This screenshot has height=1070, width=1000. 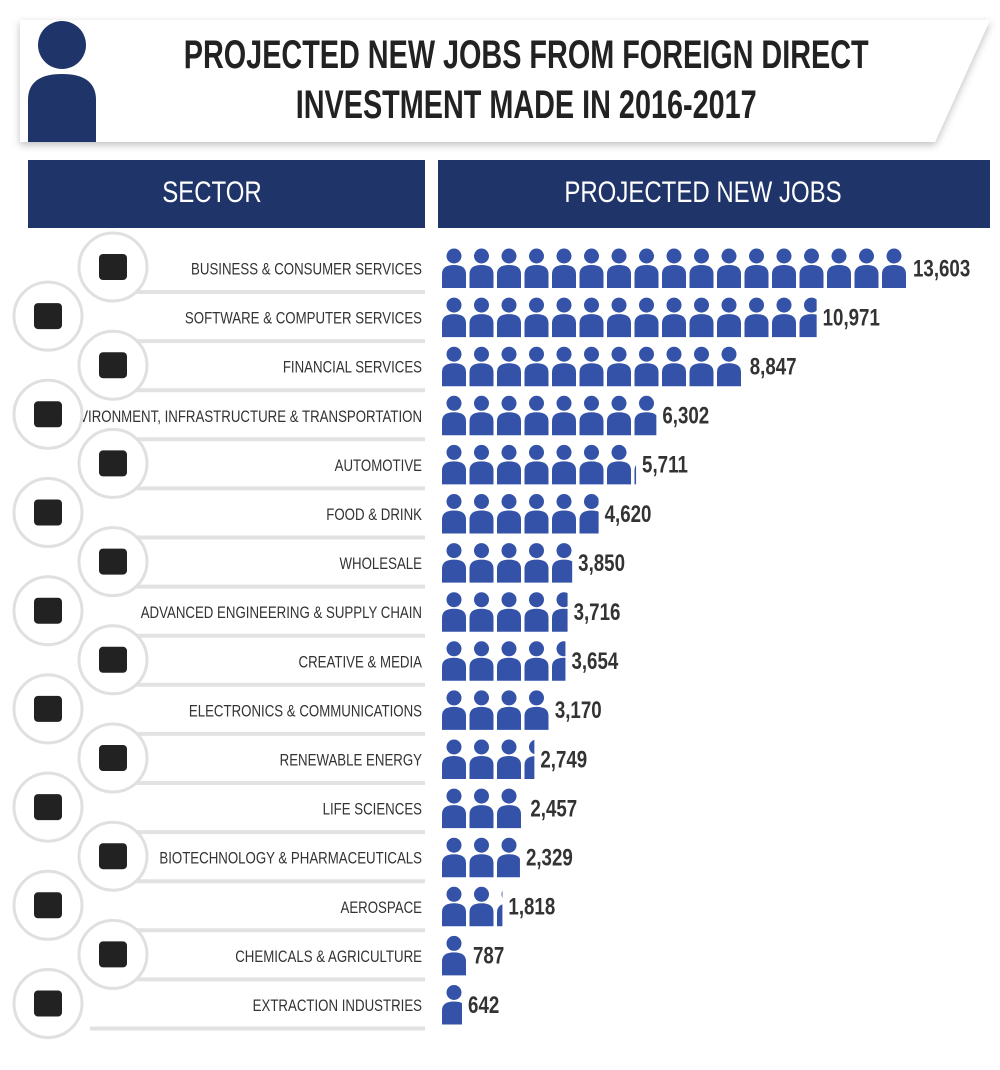 I want to click on header-bar, so click(x=714, y=194).